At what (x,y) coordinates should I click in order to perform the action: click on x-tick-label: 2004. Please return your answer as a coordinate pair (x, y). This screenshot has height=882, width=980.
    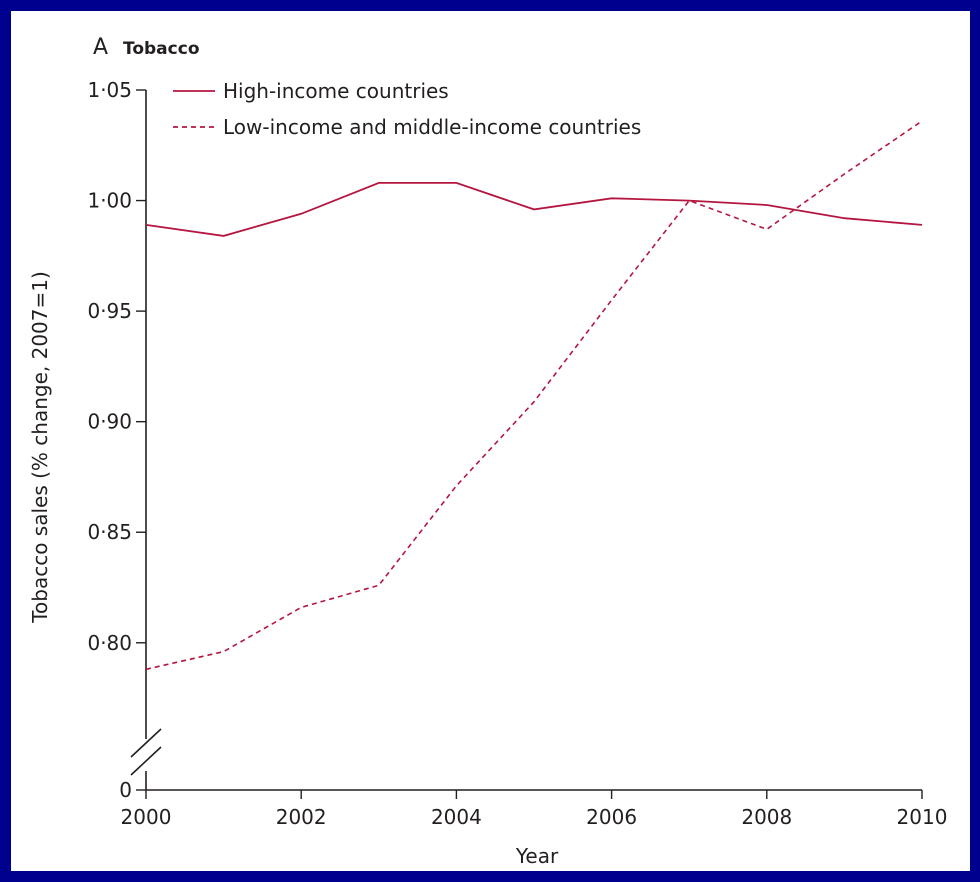
    Looking at the image, I should click on (456, 817).